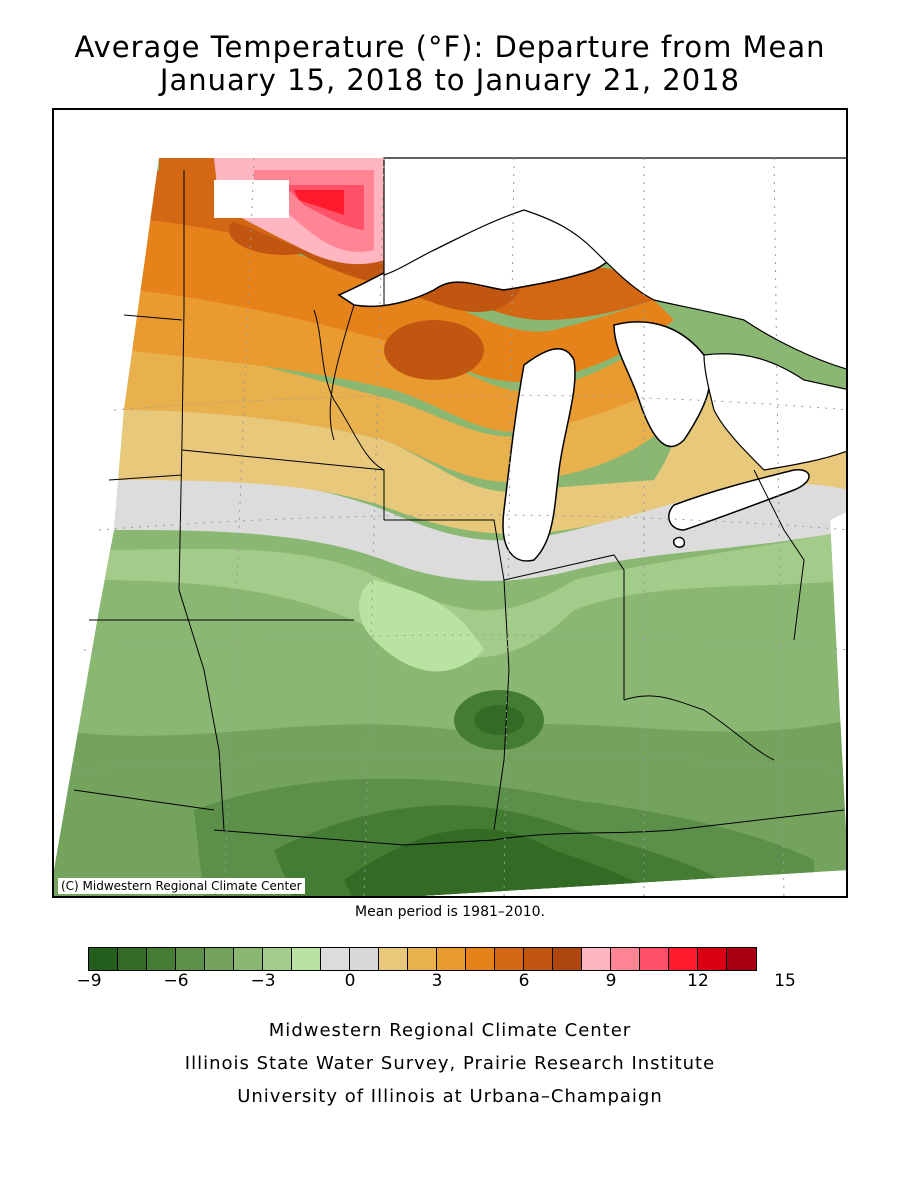  Describe the element at coordinates (450, 912) in the screenshot. I see `mean-period-note: Mean period is 1981–2010.` at that location.